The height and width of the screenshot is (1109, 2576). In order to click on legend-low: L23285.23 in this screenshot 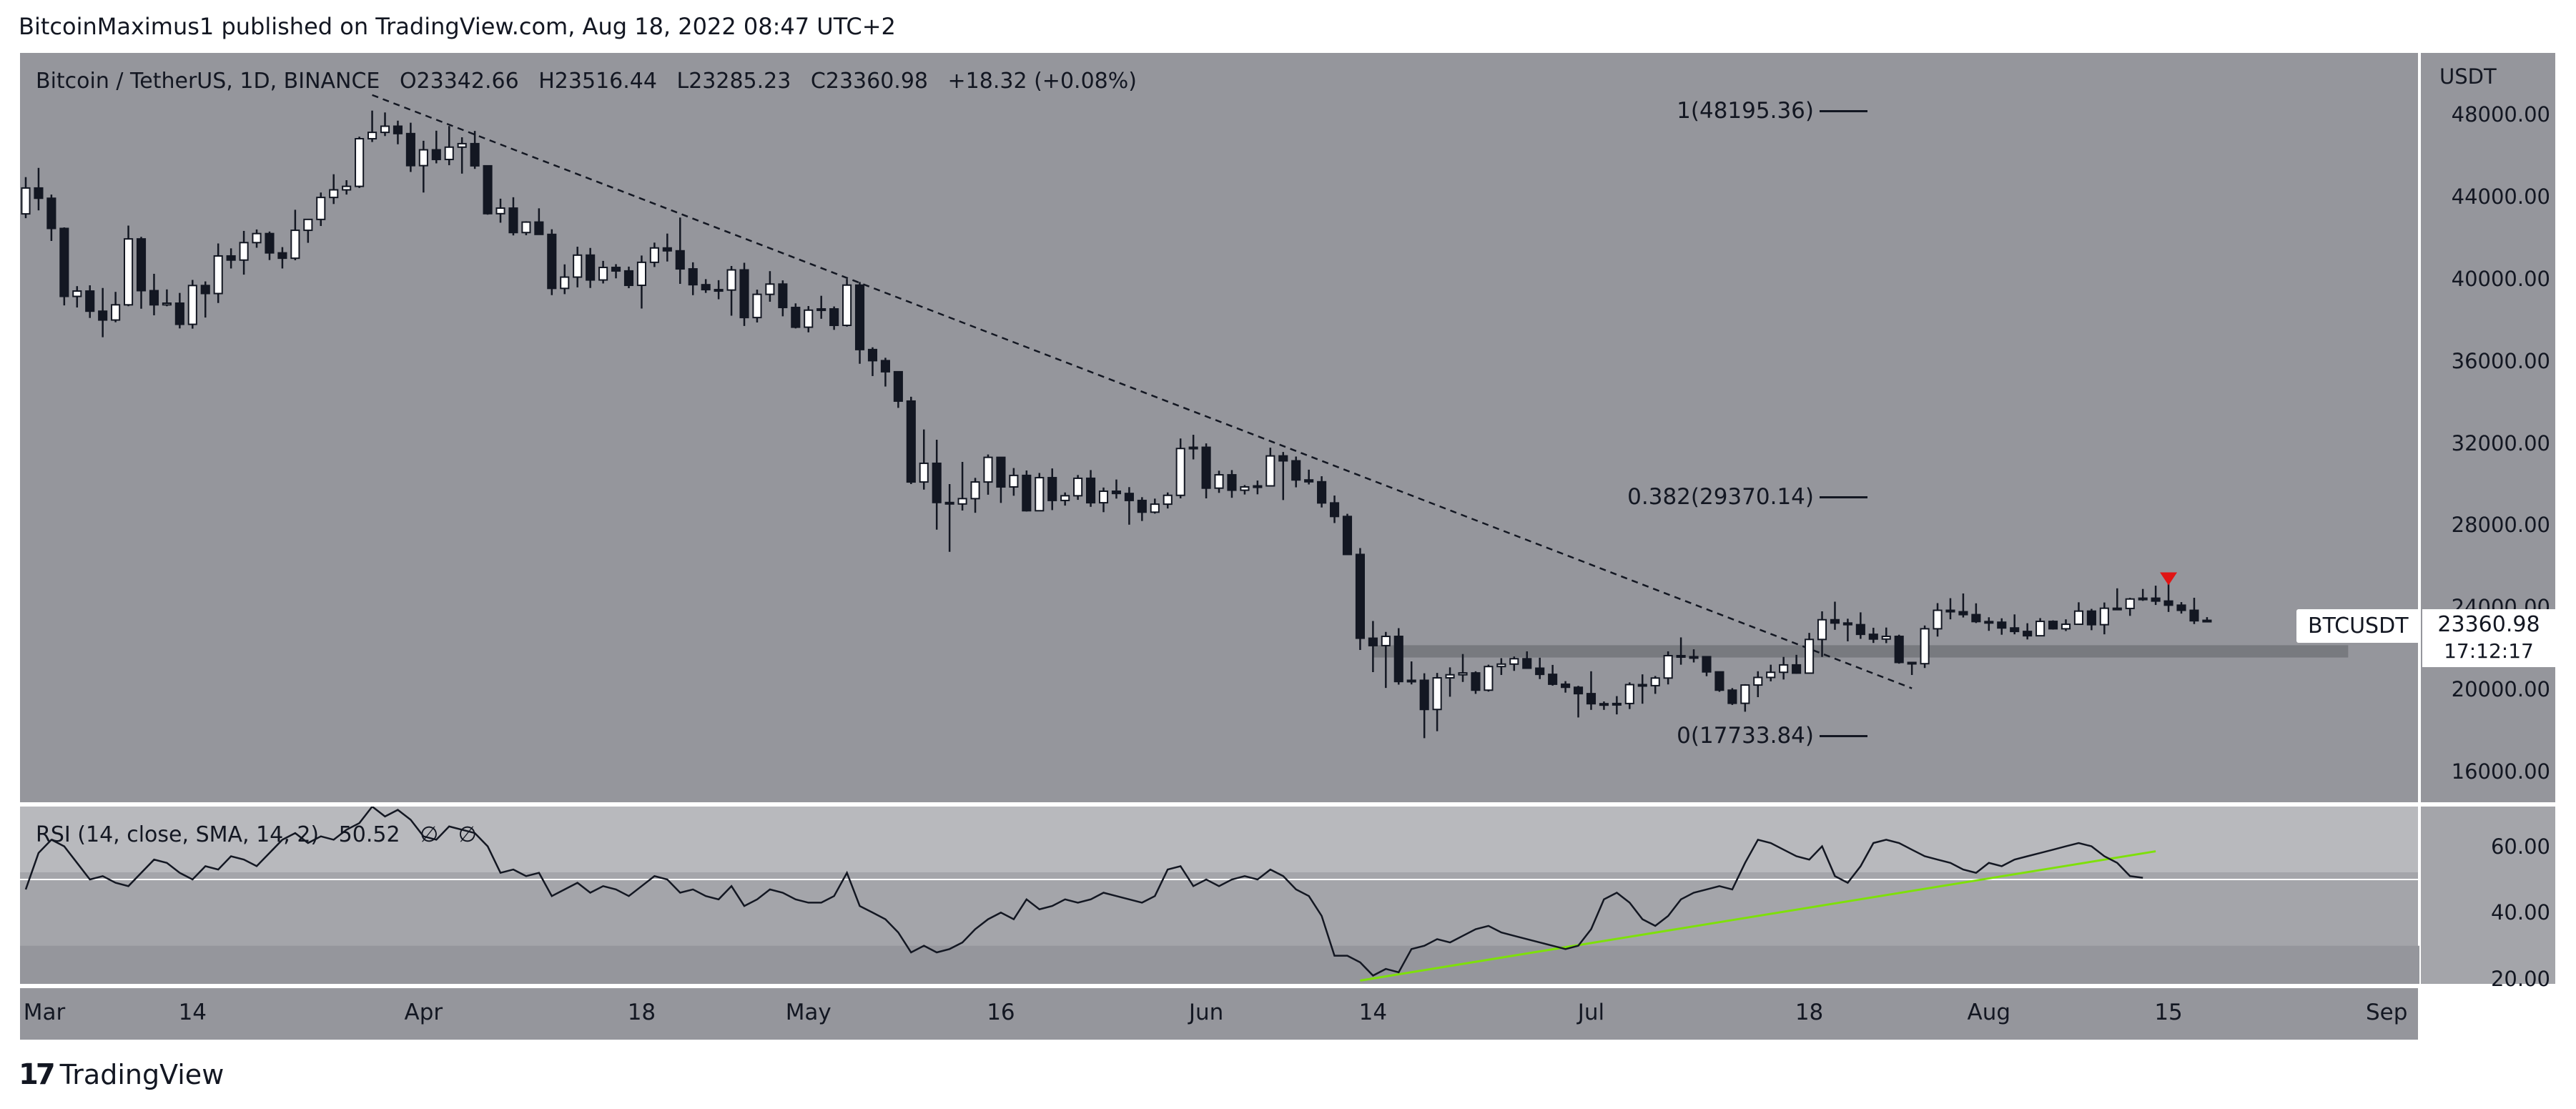, I will do `click(733, 82)`.